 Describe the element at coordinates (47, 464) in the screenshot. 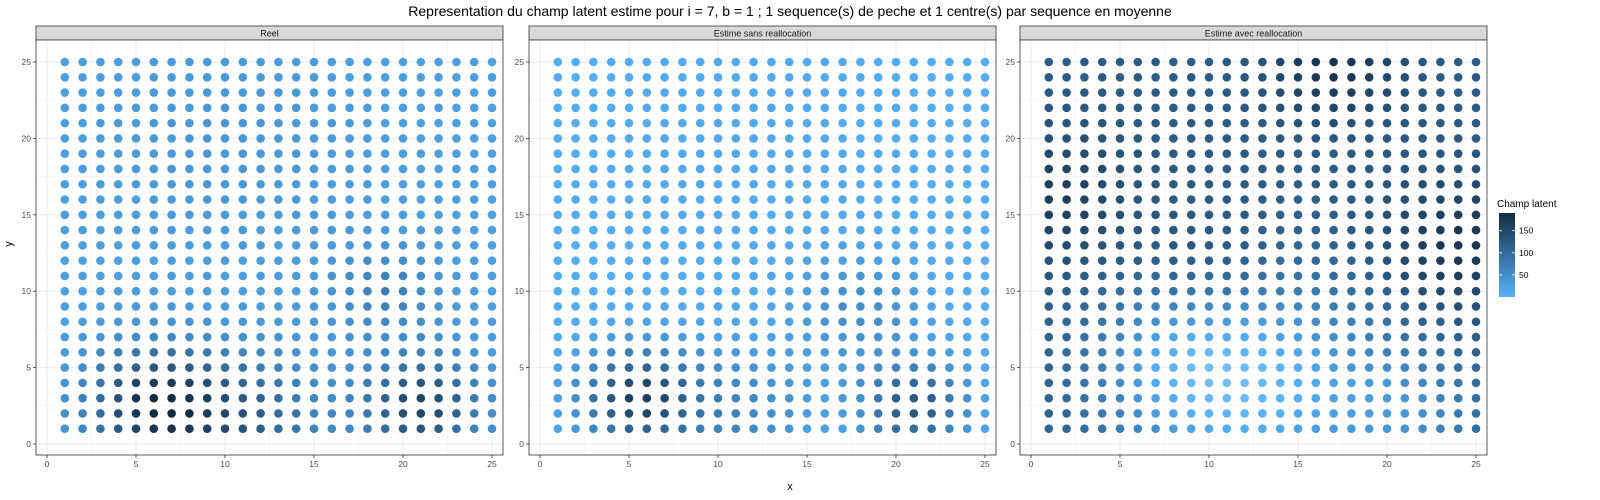

I see `x-tick-label: 0` at that location.